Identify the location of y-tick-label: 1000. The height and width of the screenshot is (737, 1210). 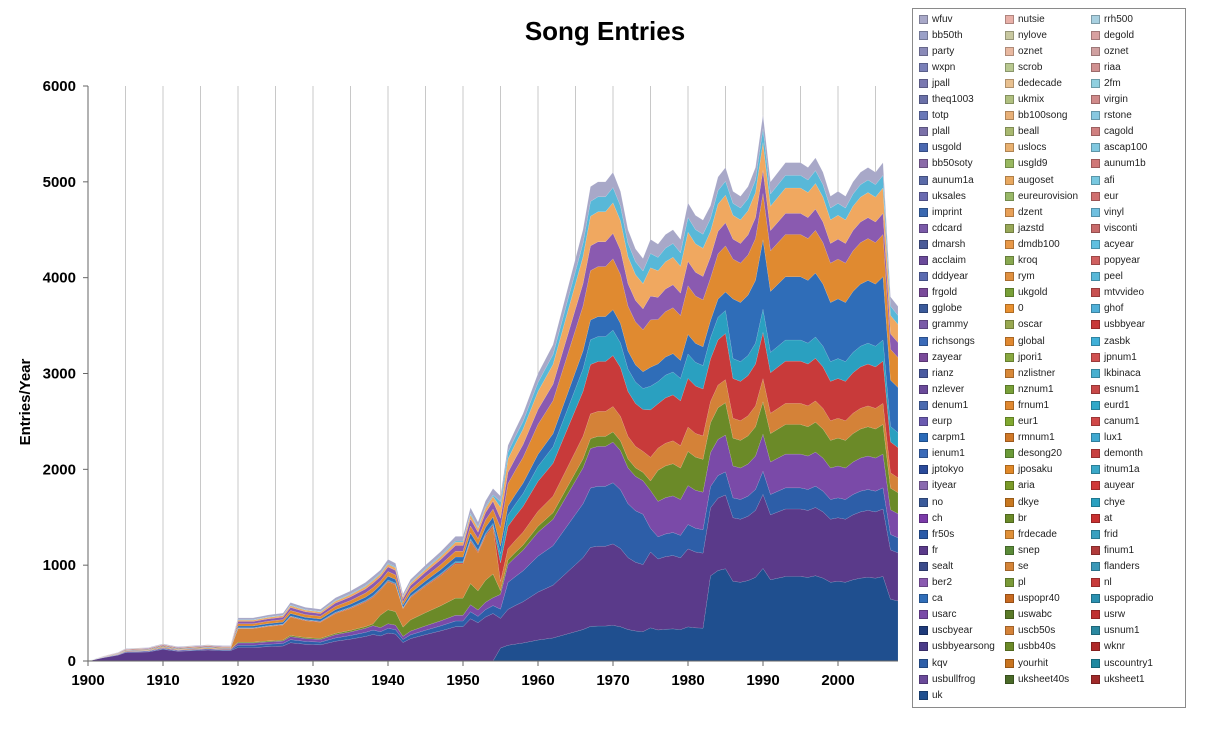
(59, 565).